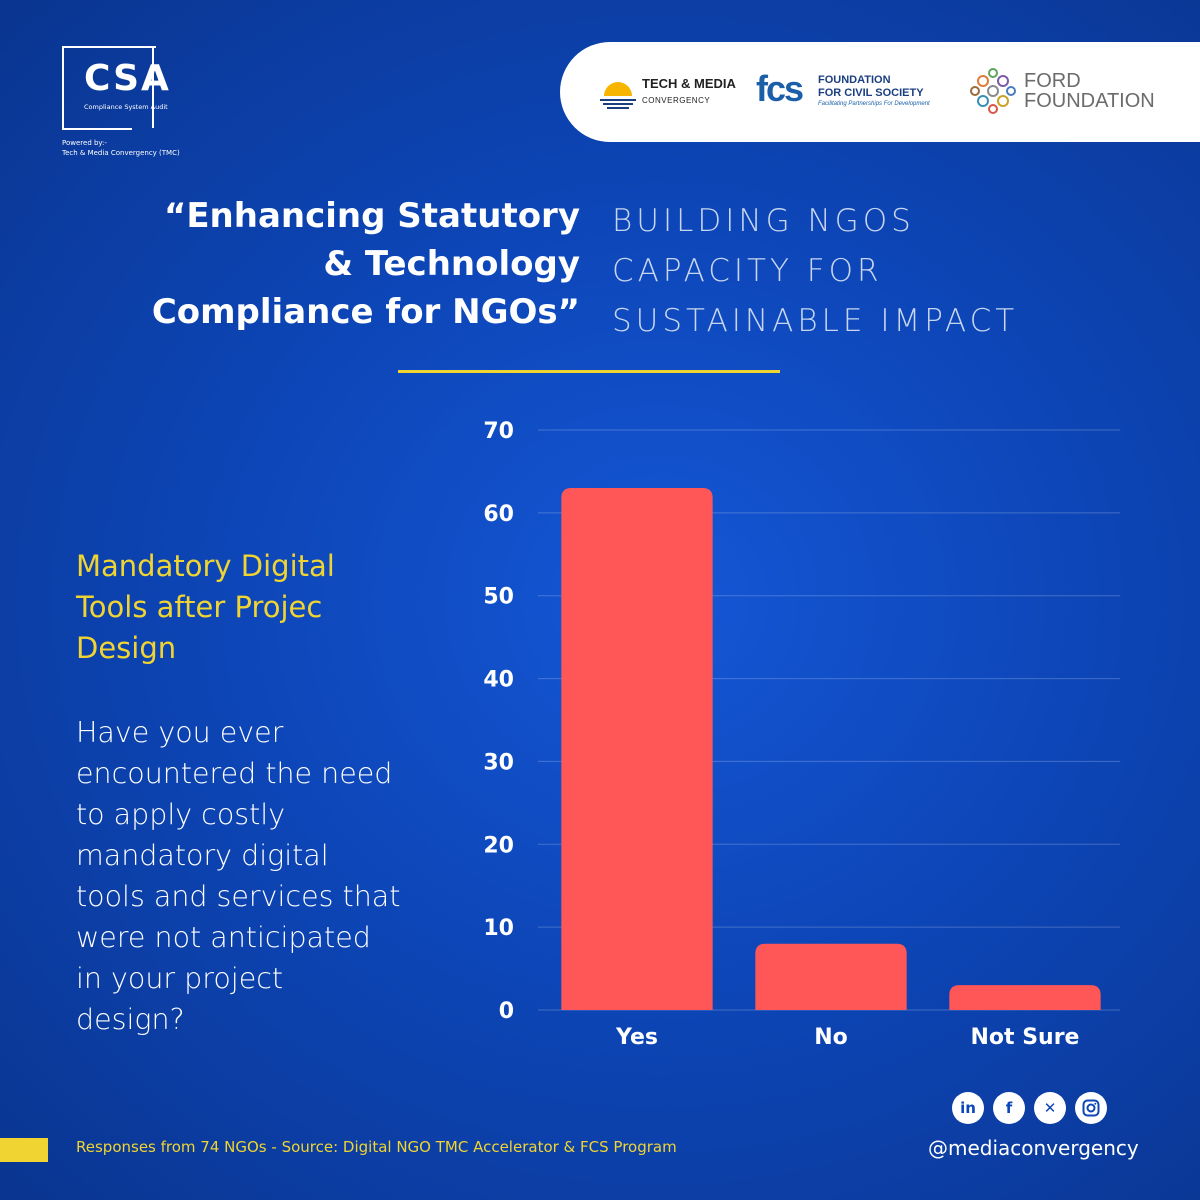 Image resolution: width=1200 pixels, height=1200 pixels. Describe the element at coordinates (498, 514) in the screenshot. I see `y-tick-label: 60` at that location.